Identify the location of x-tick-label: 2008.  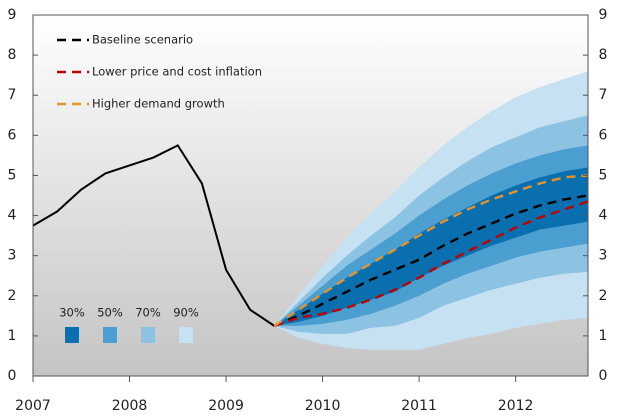
(130, 406).